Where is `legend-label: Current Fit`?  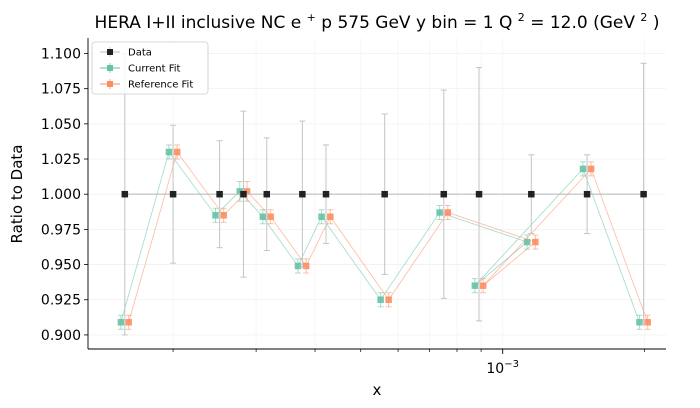 legend-label: Current Fit is located at coordinates (154, 69).